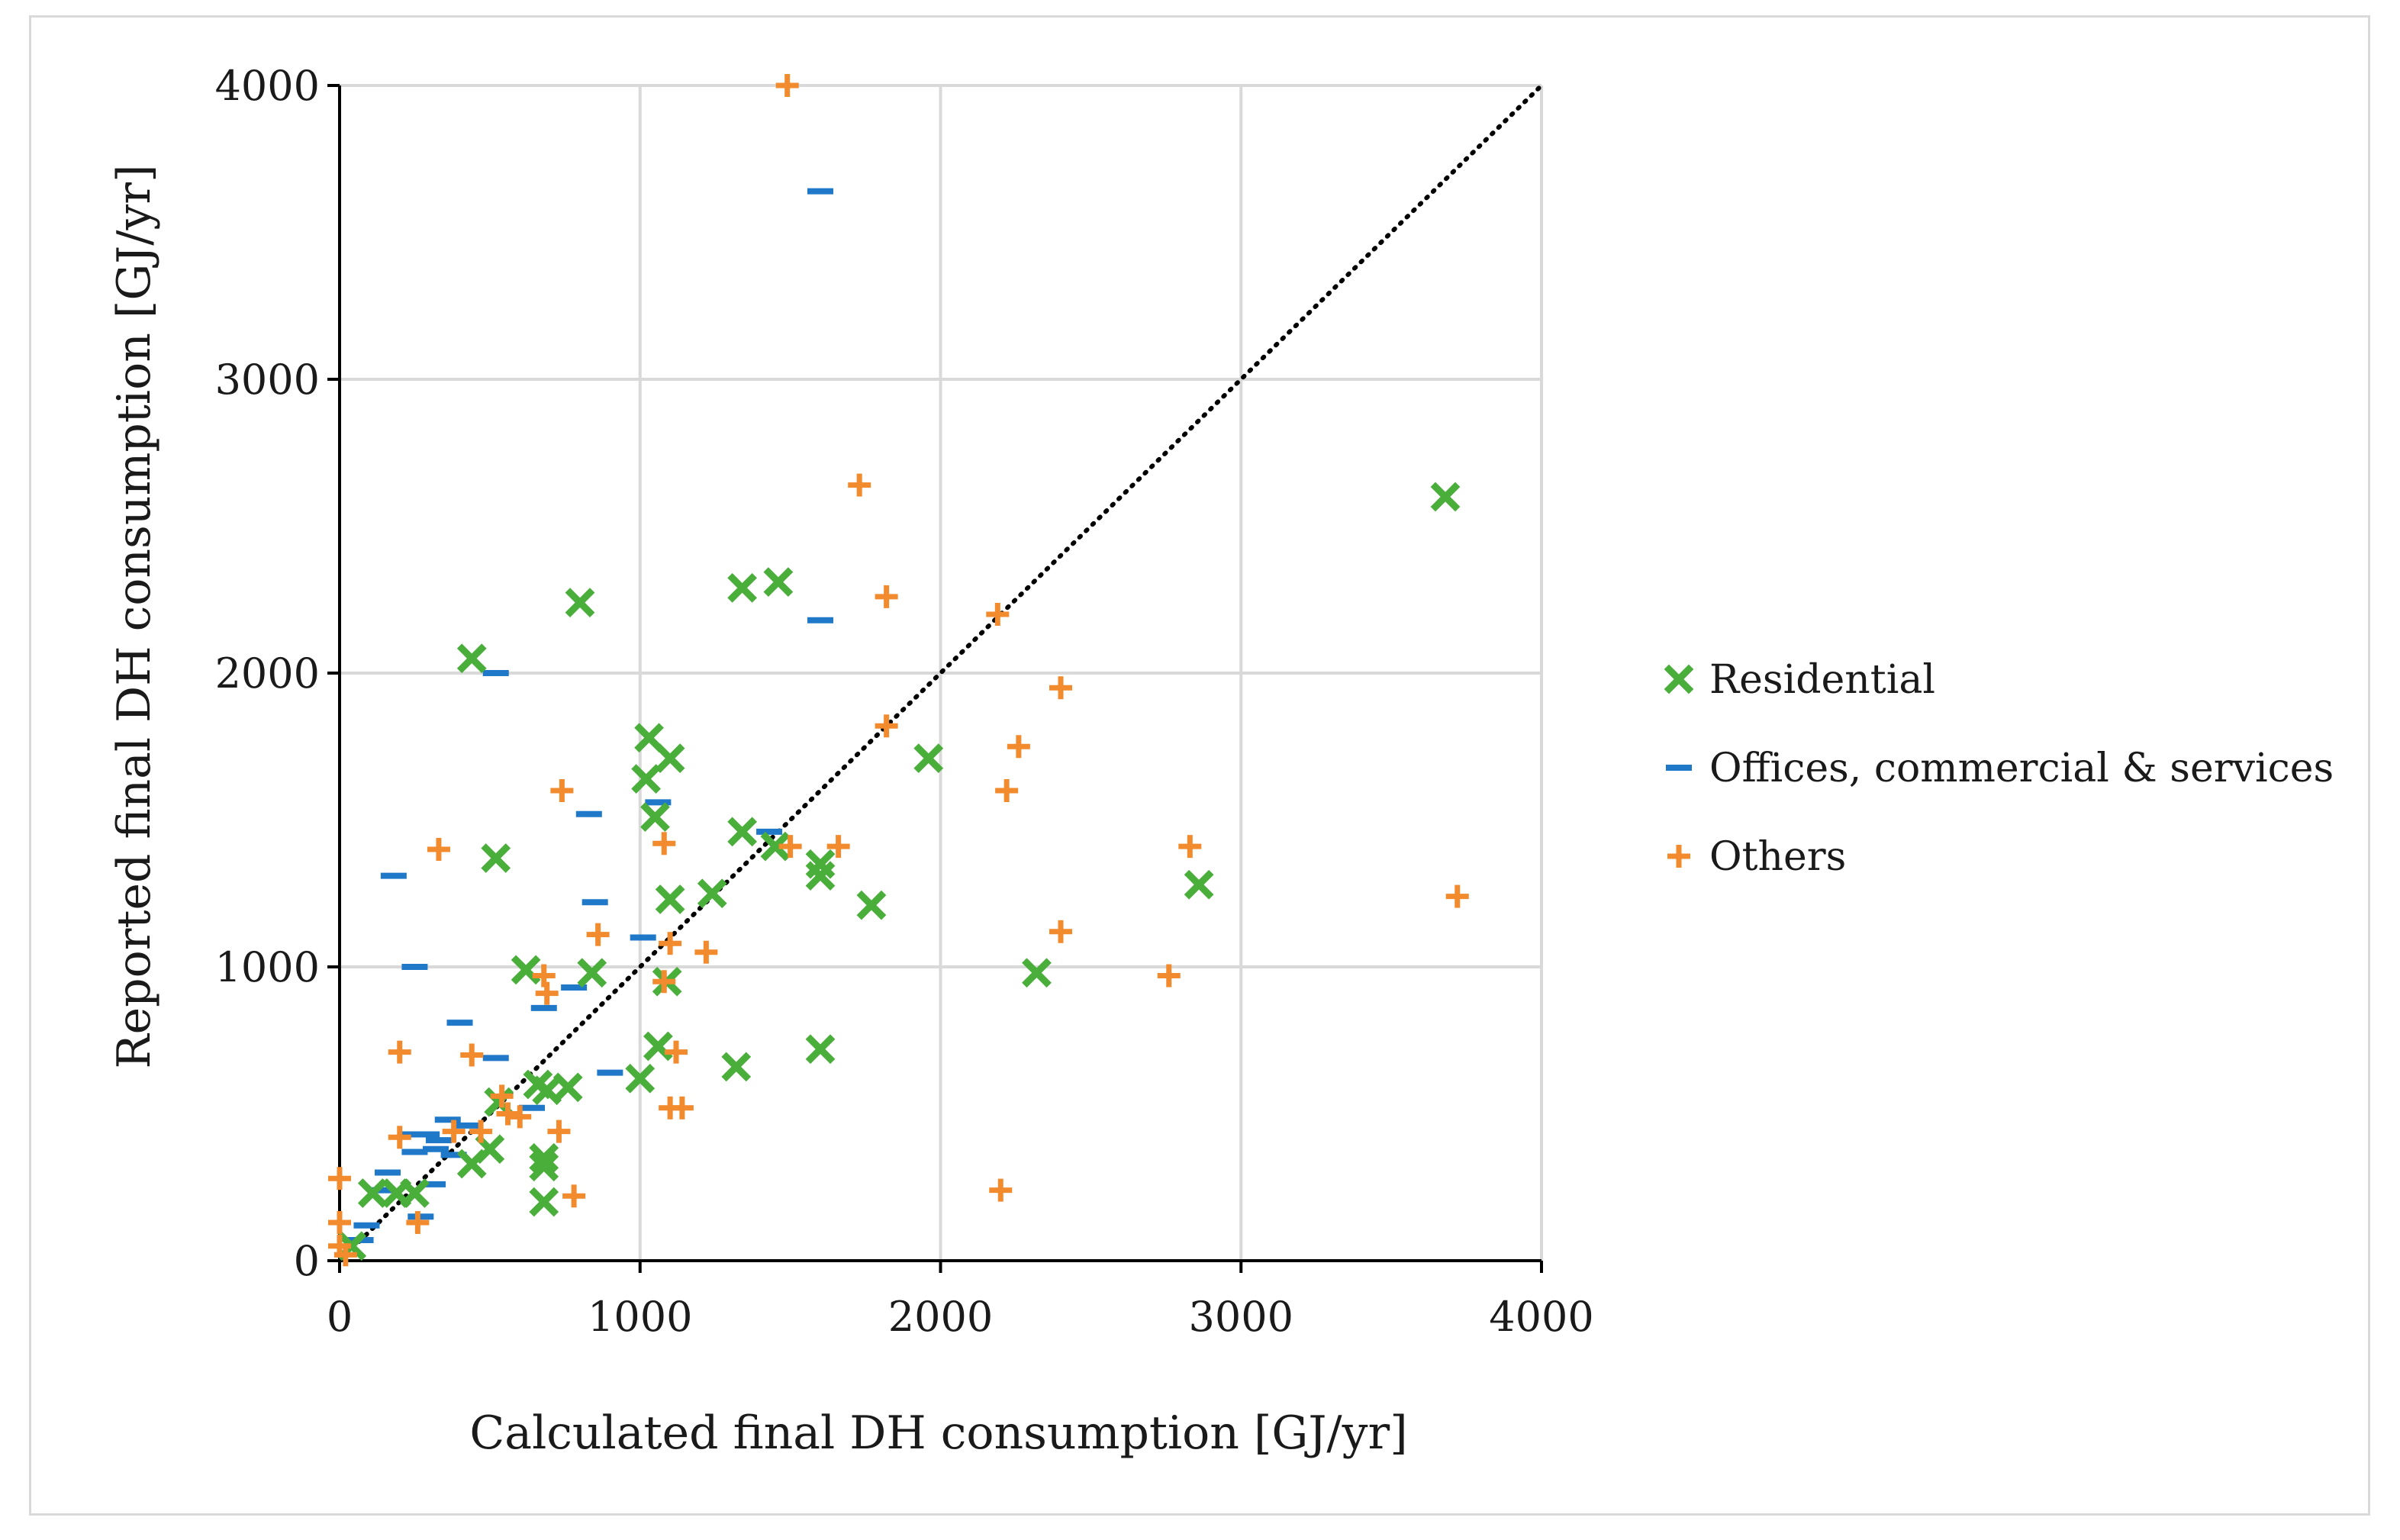 This screenshot has width=2400, height=1540. I want to click on y-tick-label: 3000, so click(267, 380).